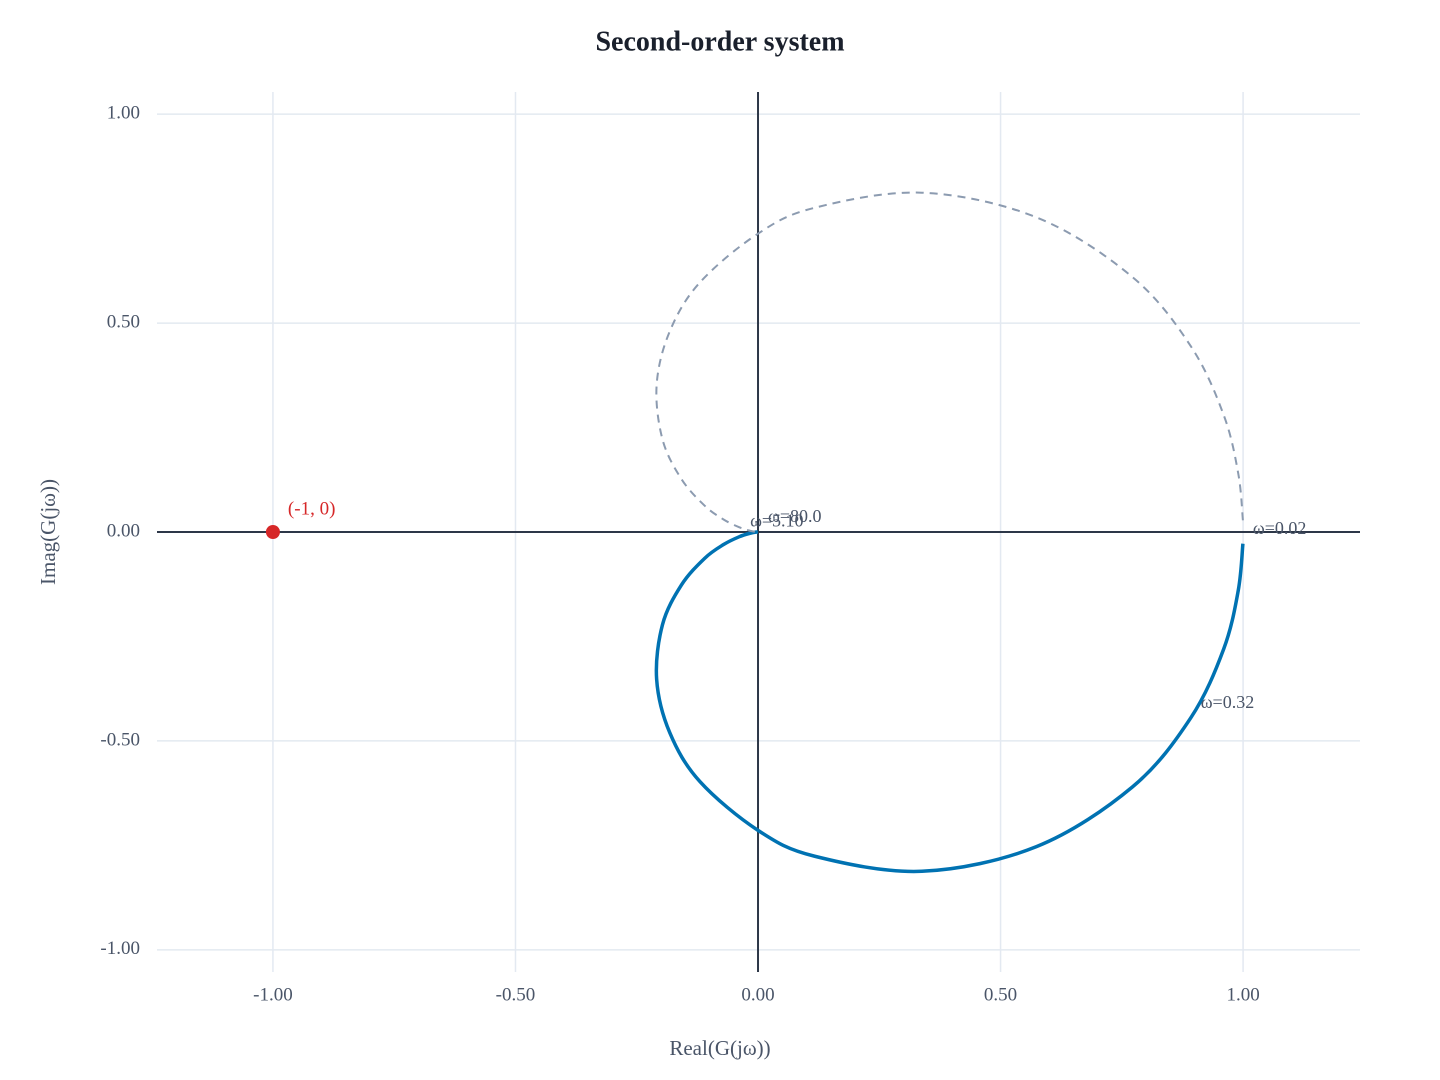 The width and height of the screenshot is (1440, 1080). What do you see at coordinates (123, 530) in the screenshot?
I see `y-tick-label: 0.00` at bounding box center [123, 530].